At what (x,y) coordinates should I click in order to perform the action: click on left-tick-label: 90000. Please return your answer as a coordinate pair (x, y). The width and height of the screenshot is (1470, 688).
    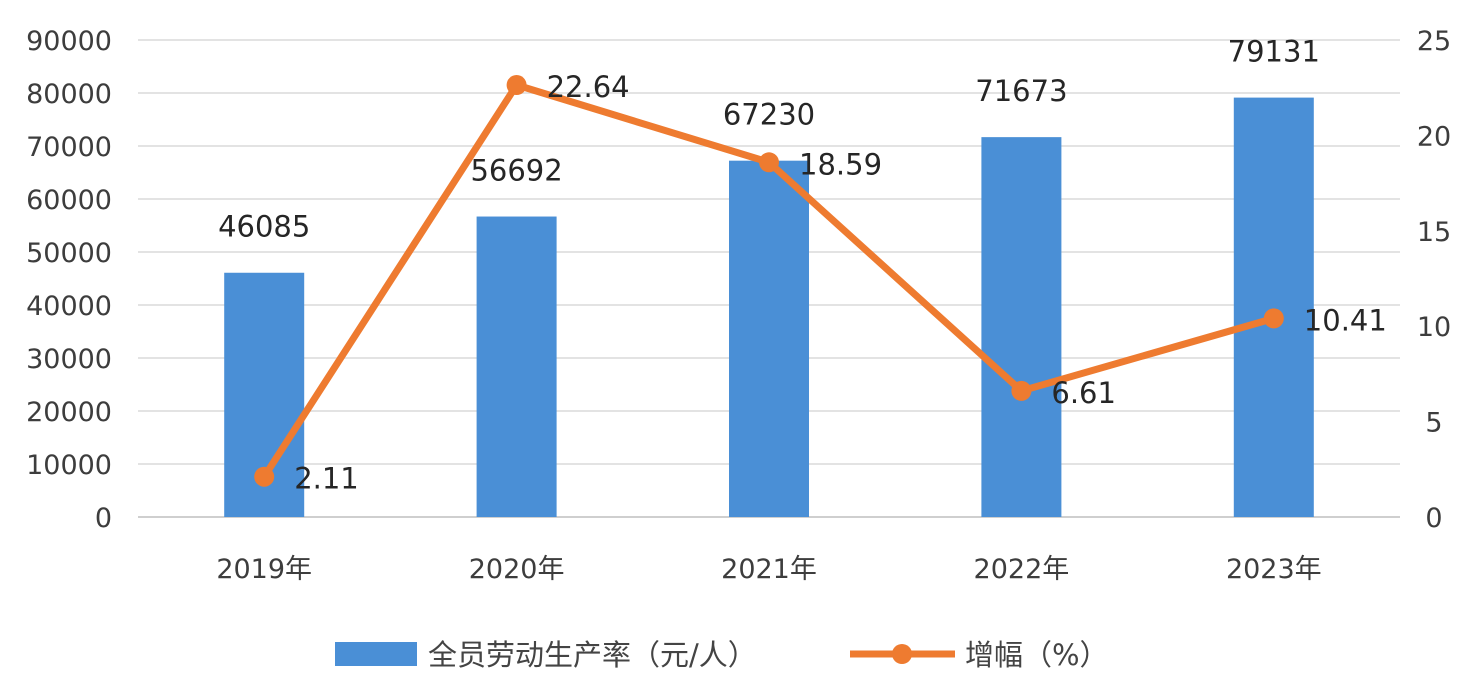
    Looking at the image, I should click on (69, 41).